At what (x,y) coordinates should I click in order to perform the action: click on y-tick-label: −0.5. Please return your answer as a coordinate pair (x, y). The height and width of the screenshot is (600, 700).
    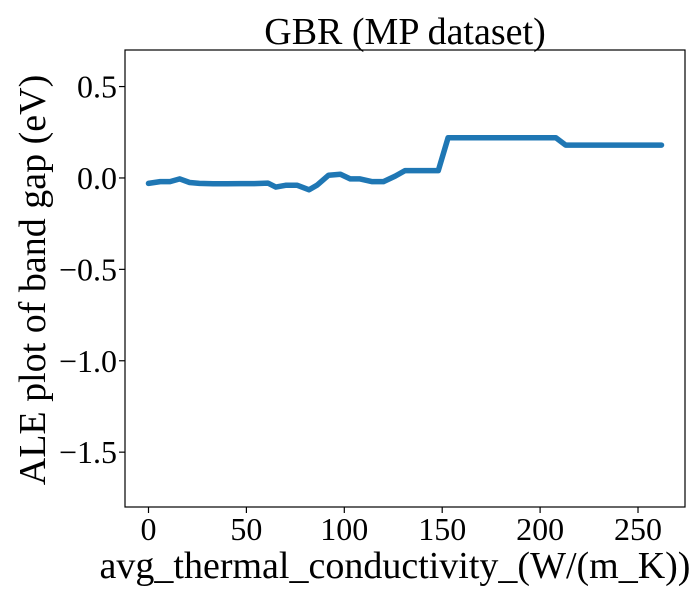
    Looking at the image, I should click on (88, 269).